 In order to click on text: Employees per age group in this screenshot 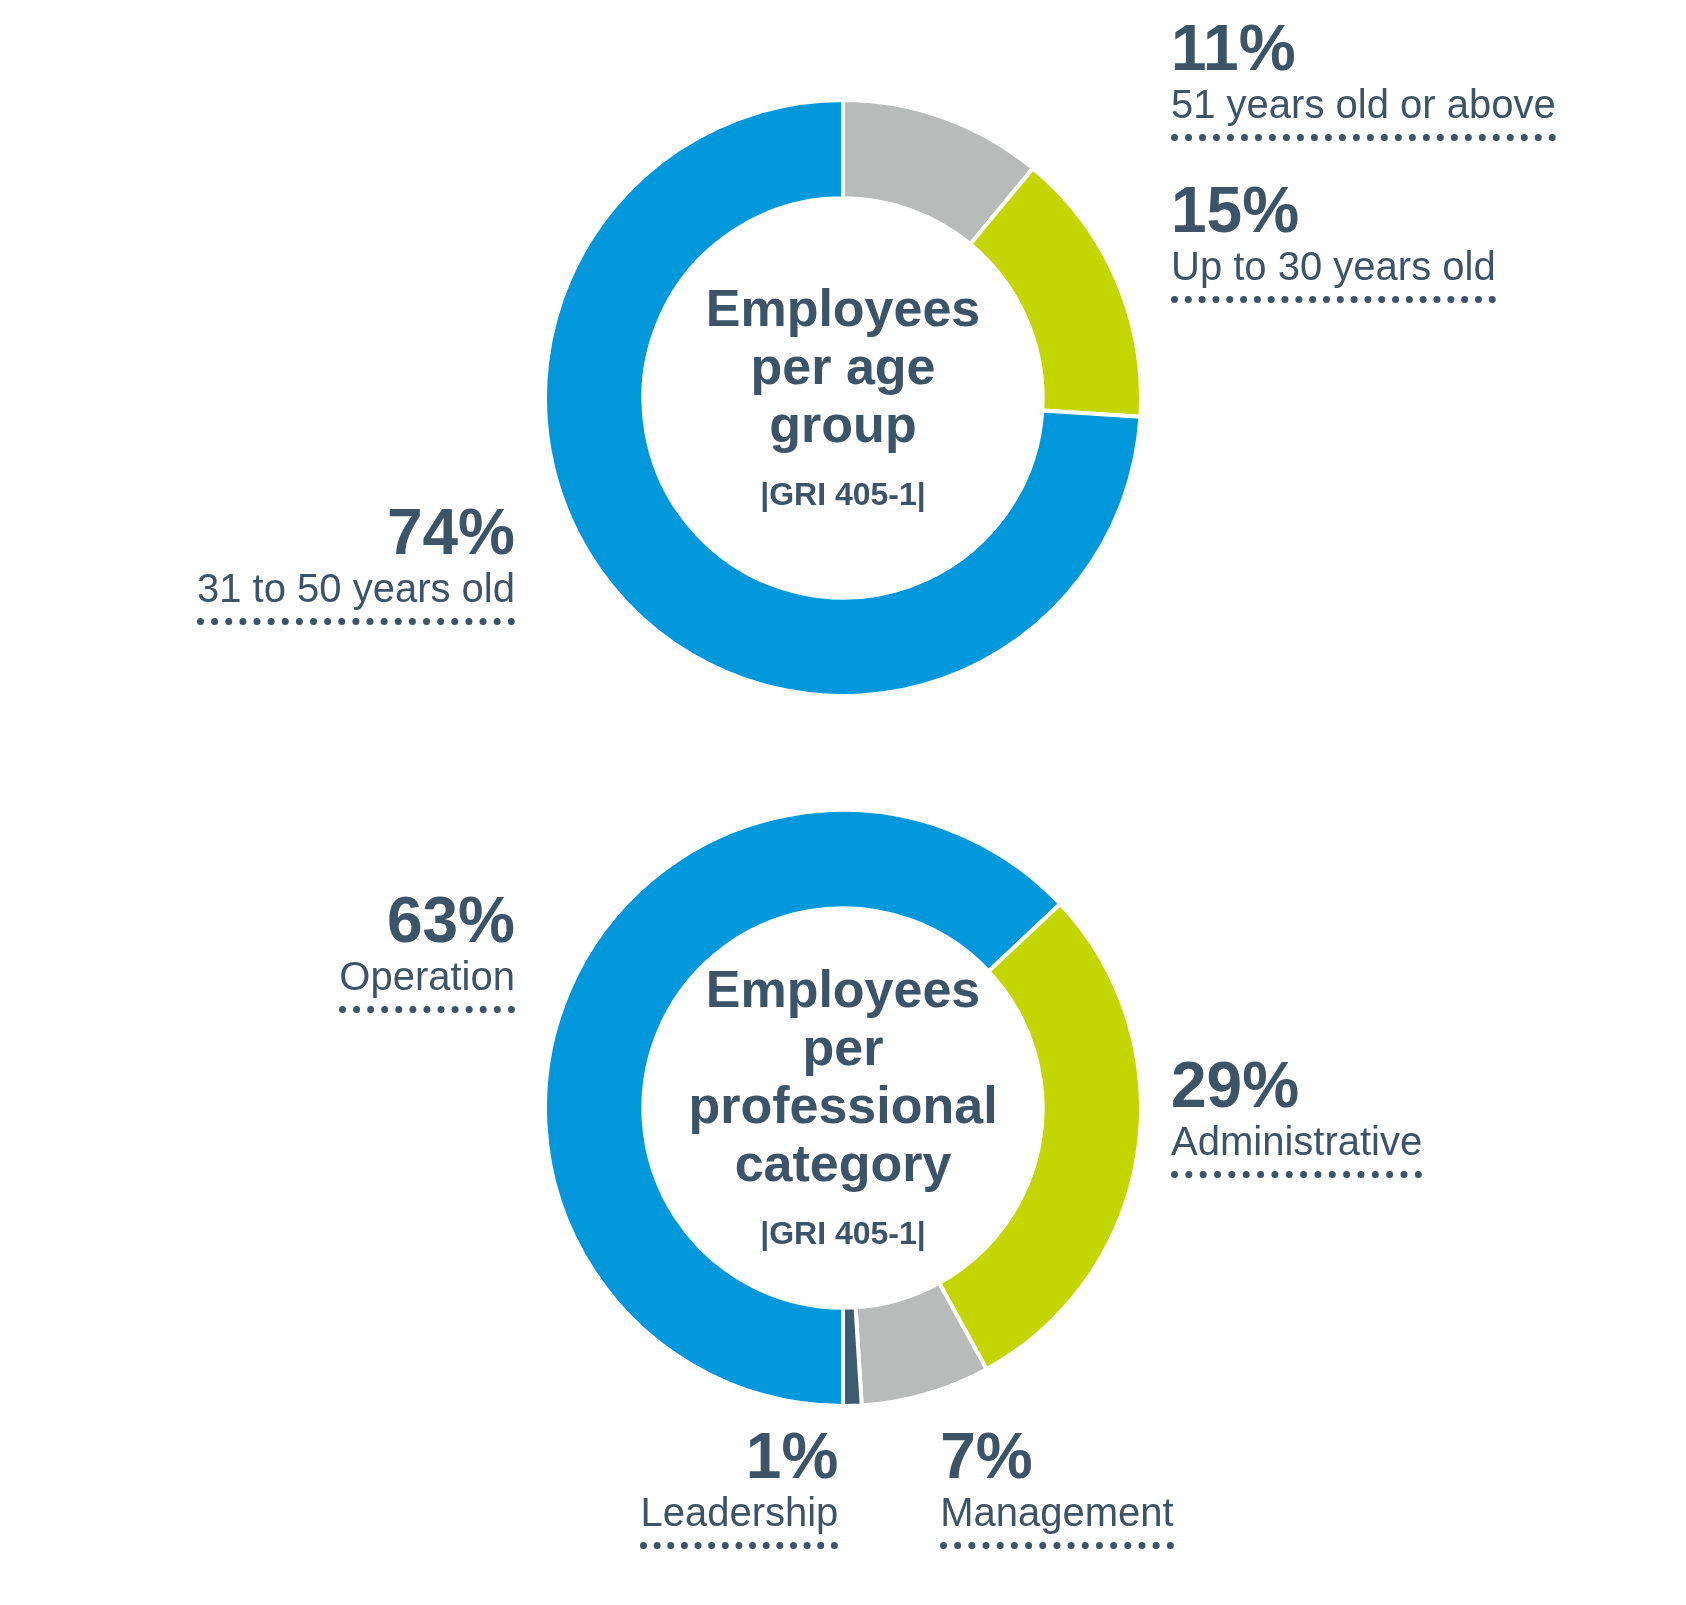, I will do `click(843, 366)`.